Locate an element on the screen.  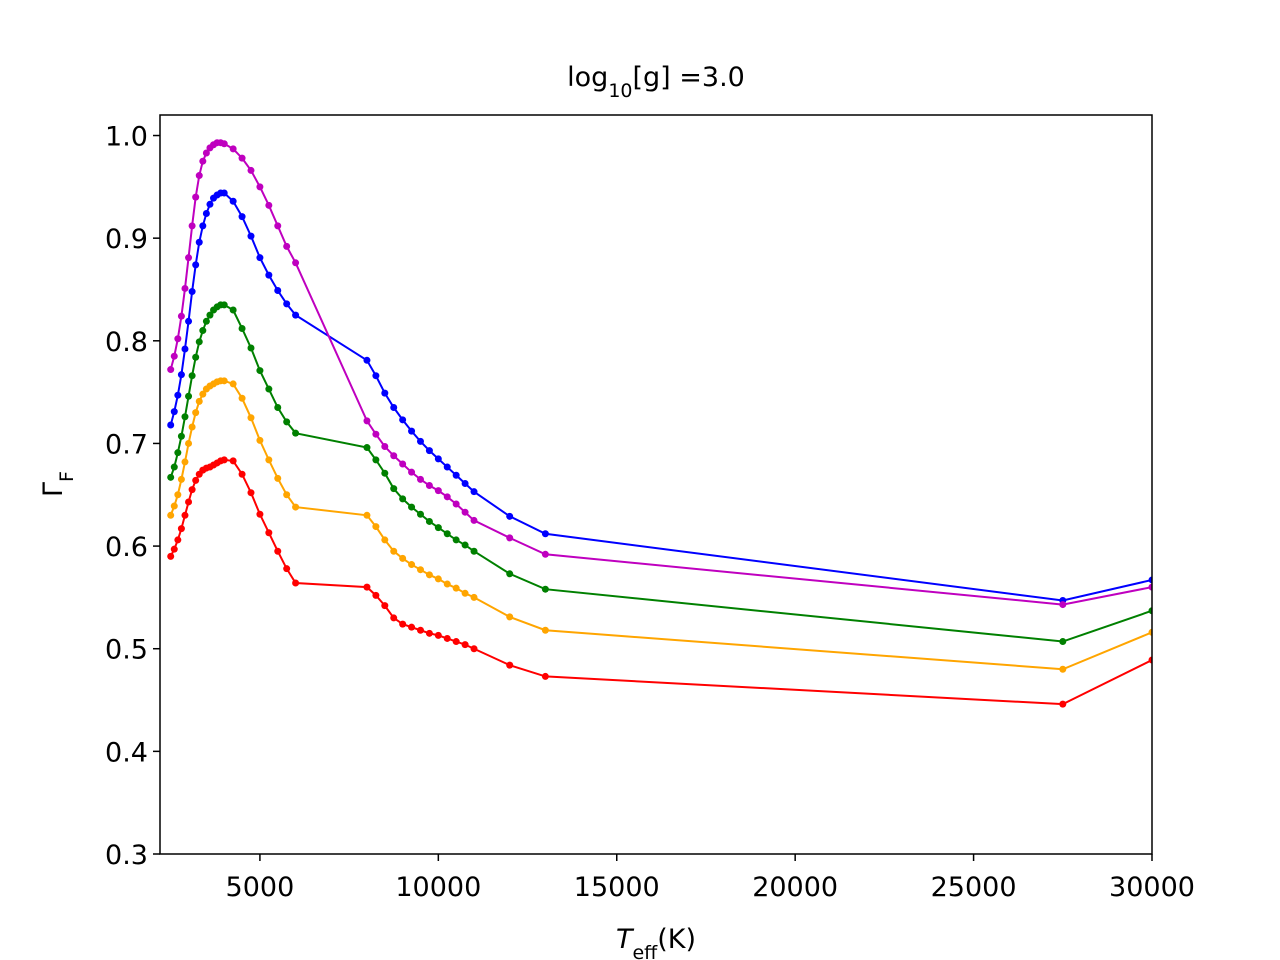
x-tick-label: 15000 is located at coordinates (617, 887).